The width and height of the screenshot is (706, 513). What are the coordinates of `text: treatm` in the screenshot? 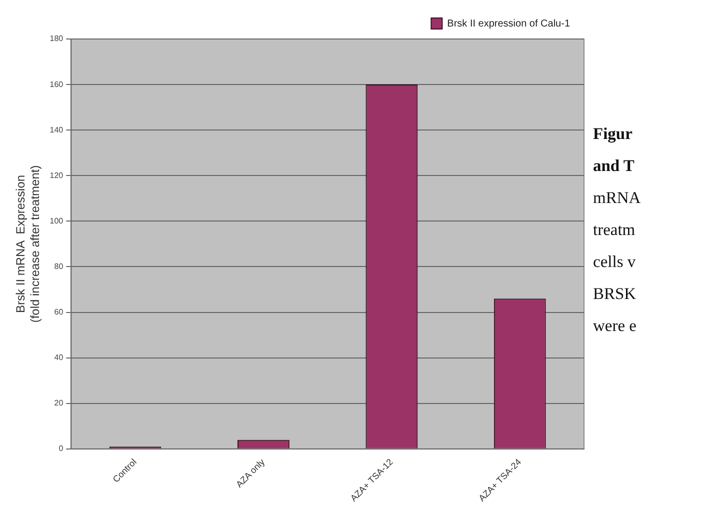 It's located at (614, 230).